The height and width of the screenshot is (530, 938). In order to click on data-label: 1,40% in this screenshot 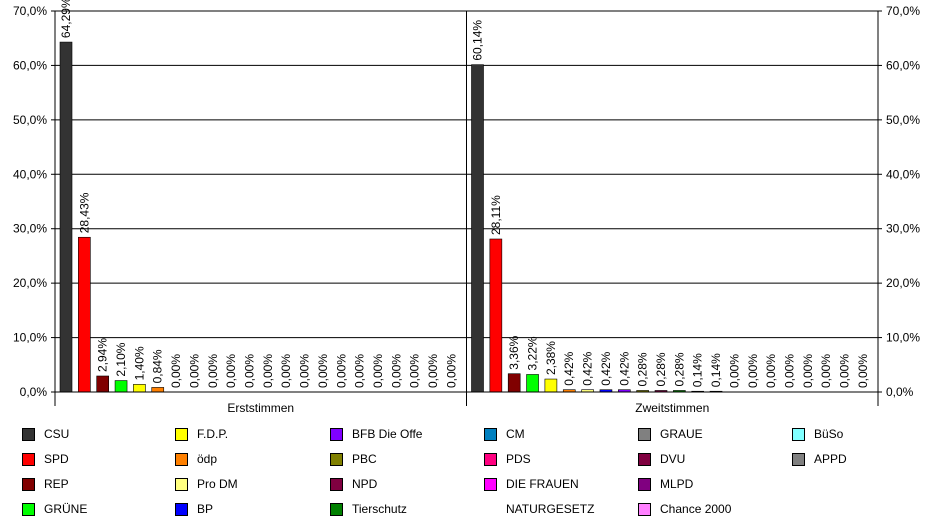, I will do `click(139, 363)`.